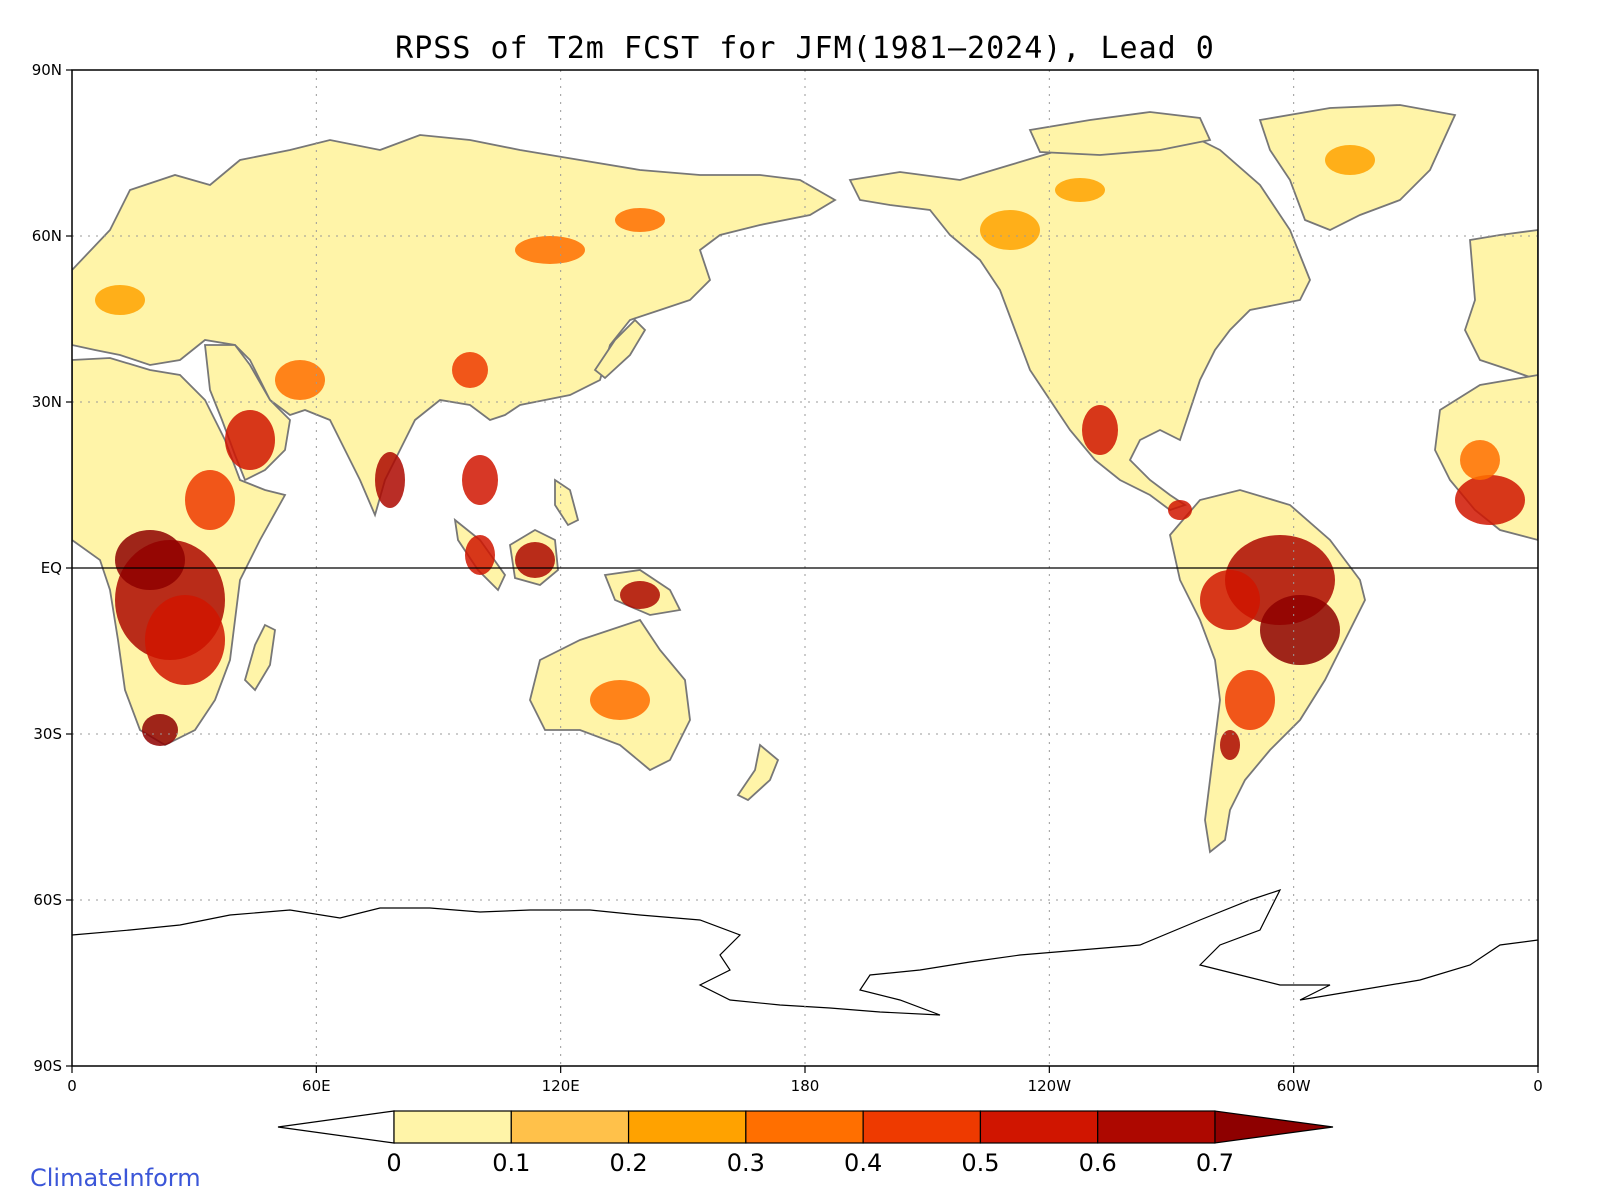 Image resolution: width=1600 pixels, height=1200 pixels. Describe the element at coordinates (393, 1163) in the screenshot. I see `colorbar-label-0: 0` at that location.